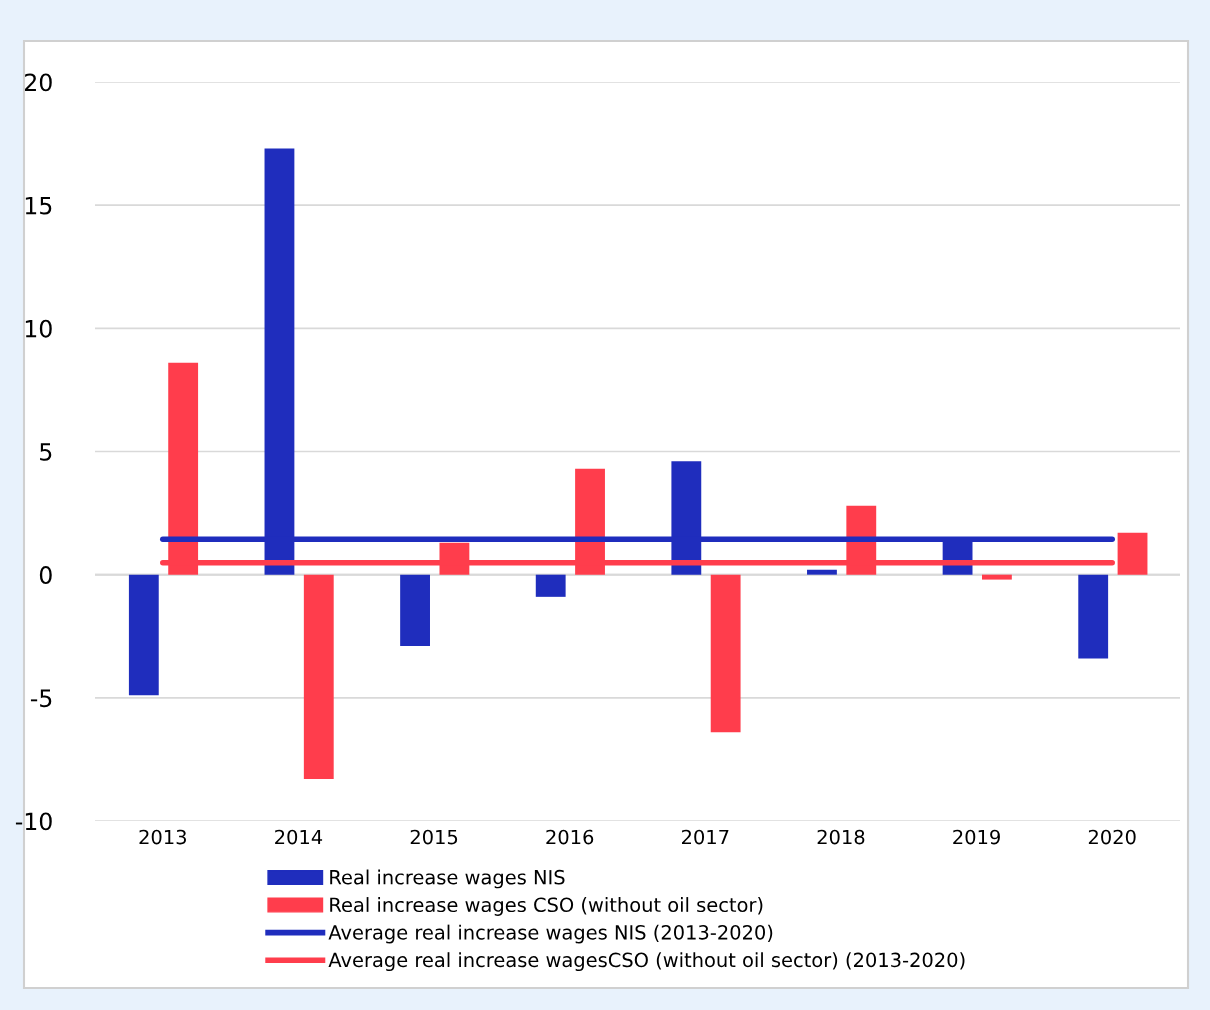 This screenshot has width=1210, height=1010. What do you see at coordinates (646, 962) in the screenshot?
I see `legend-label: Average real increase wagesCSO (without oil sector) (2013-2020)` at bounding box center [646, 962].